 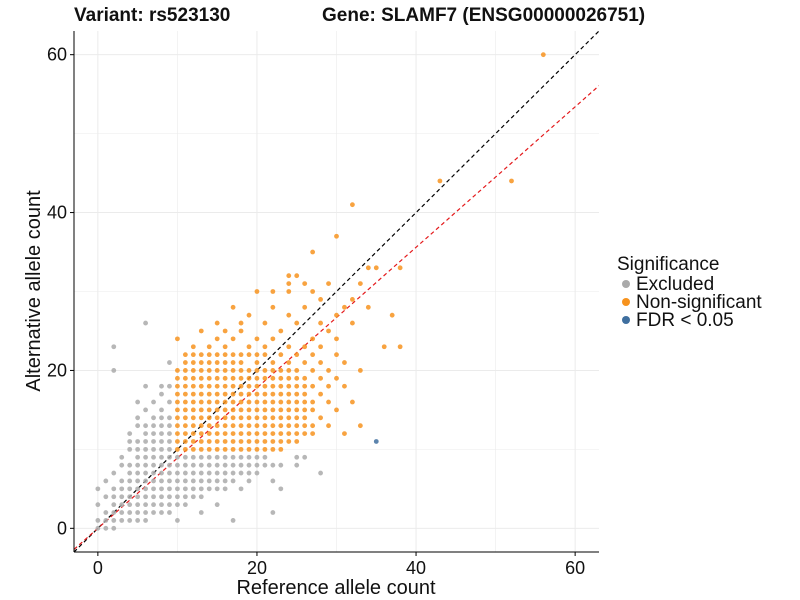 I want to click on x-tick-label: 20, so click(x=257, y=568).